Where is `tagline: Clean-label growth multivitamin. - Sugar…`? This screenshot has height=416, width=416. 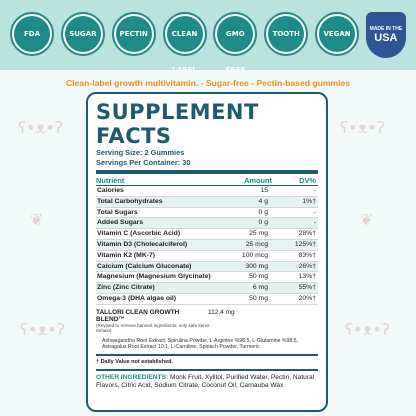 tagline: Clean-label growth multivitamin. - Sugar… is located at coordinates (208, 83).